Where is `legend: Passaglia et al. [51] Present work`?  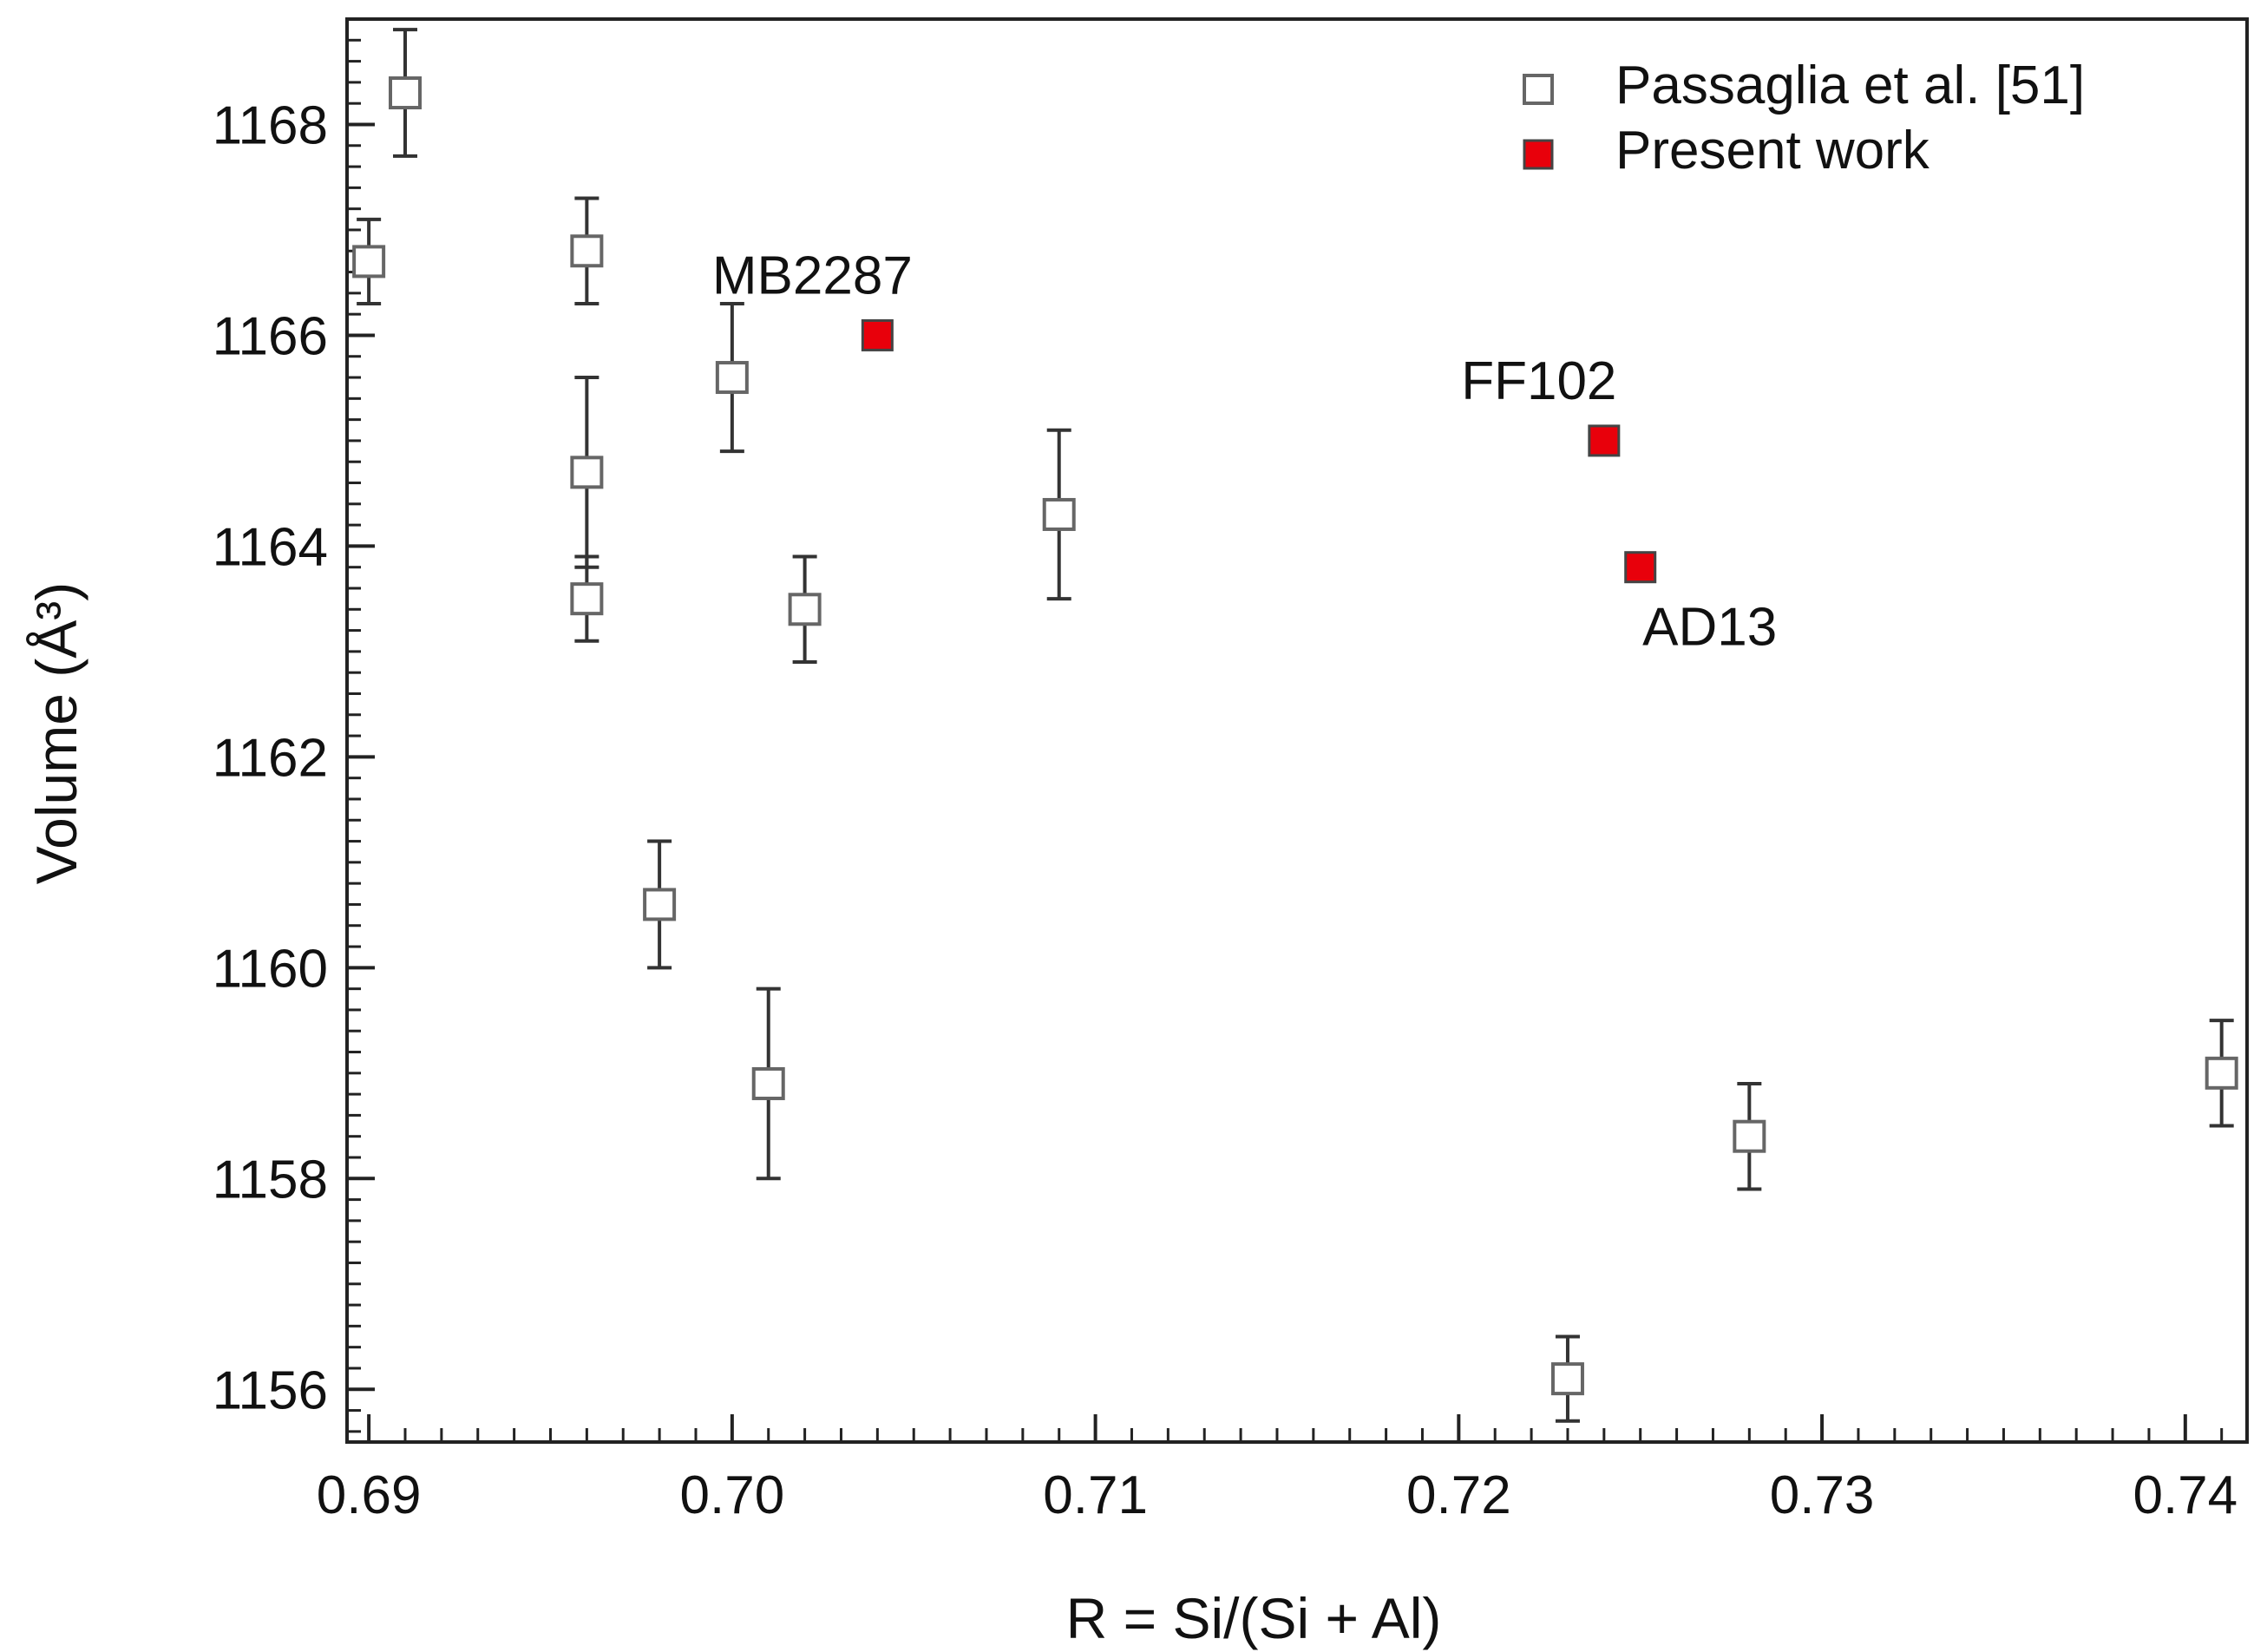 legend: Passaglia et al. [51] Present work is located at coordinates (1804, 118).